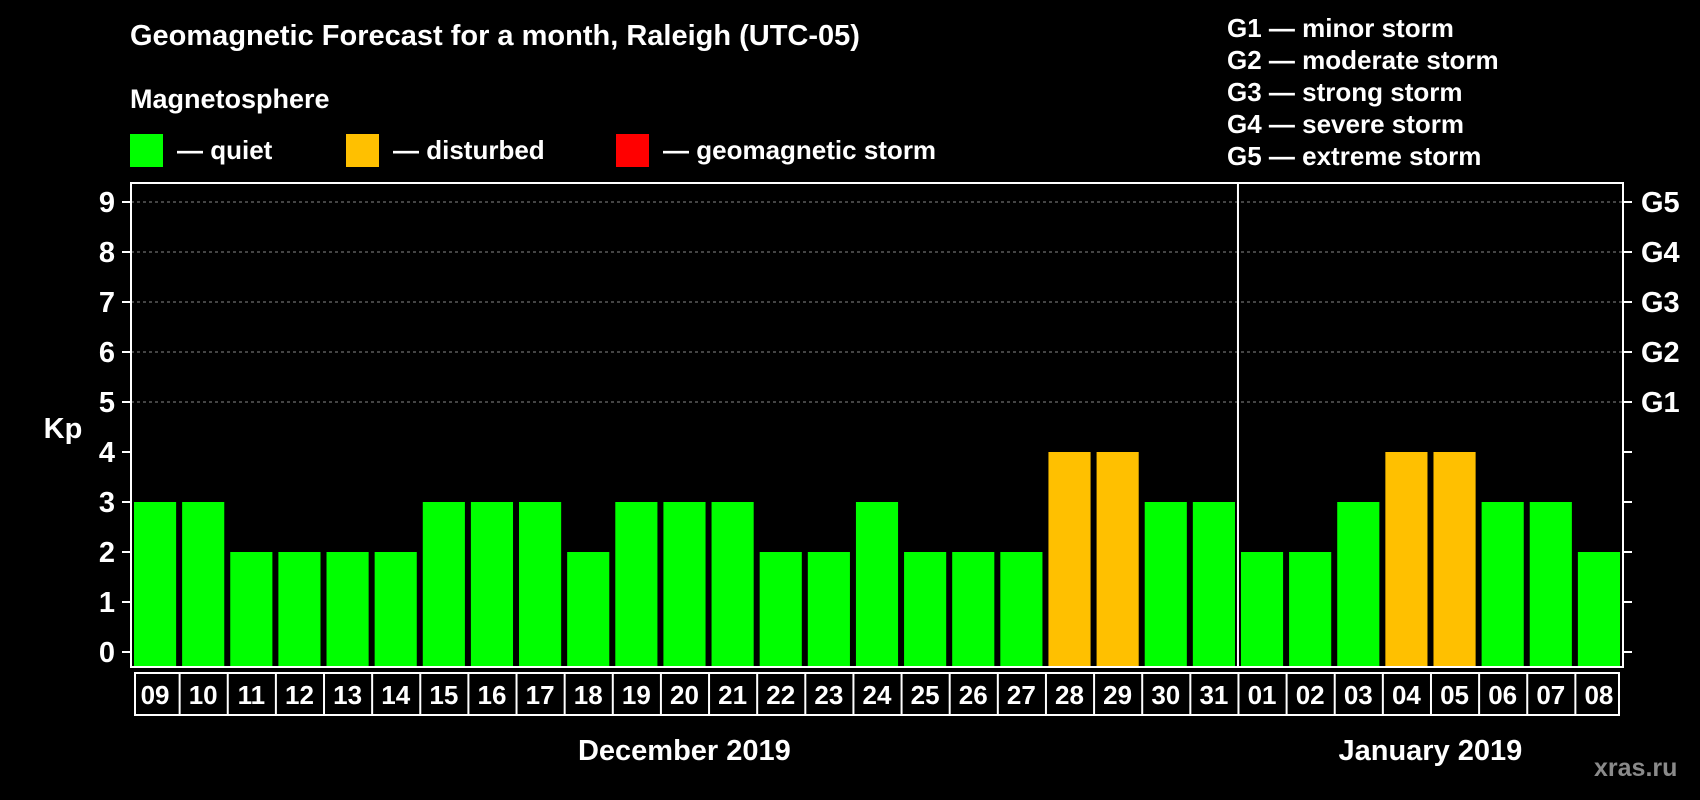 The height and width of the screenshot is (800, 1700). I want to click on storm-level-g1: G1 — minor storm, so click(1340, 28).